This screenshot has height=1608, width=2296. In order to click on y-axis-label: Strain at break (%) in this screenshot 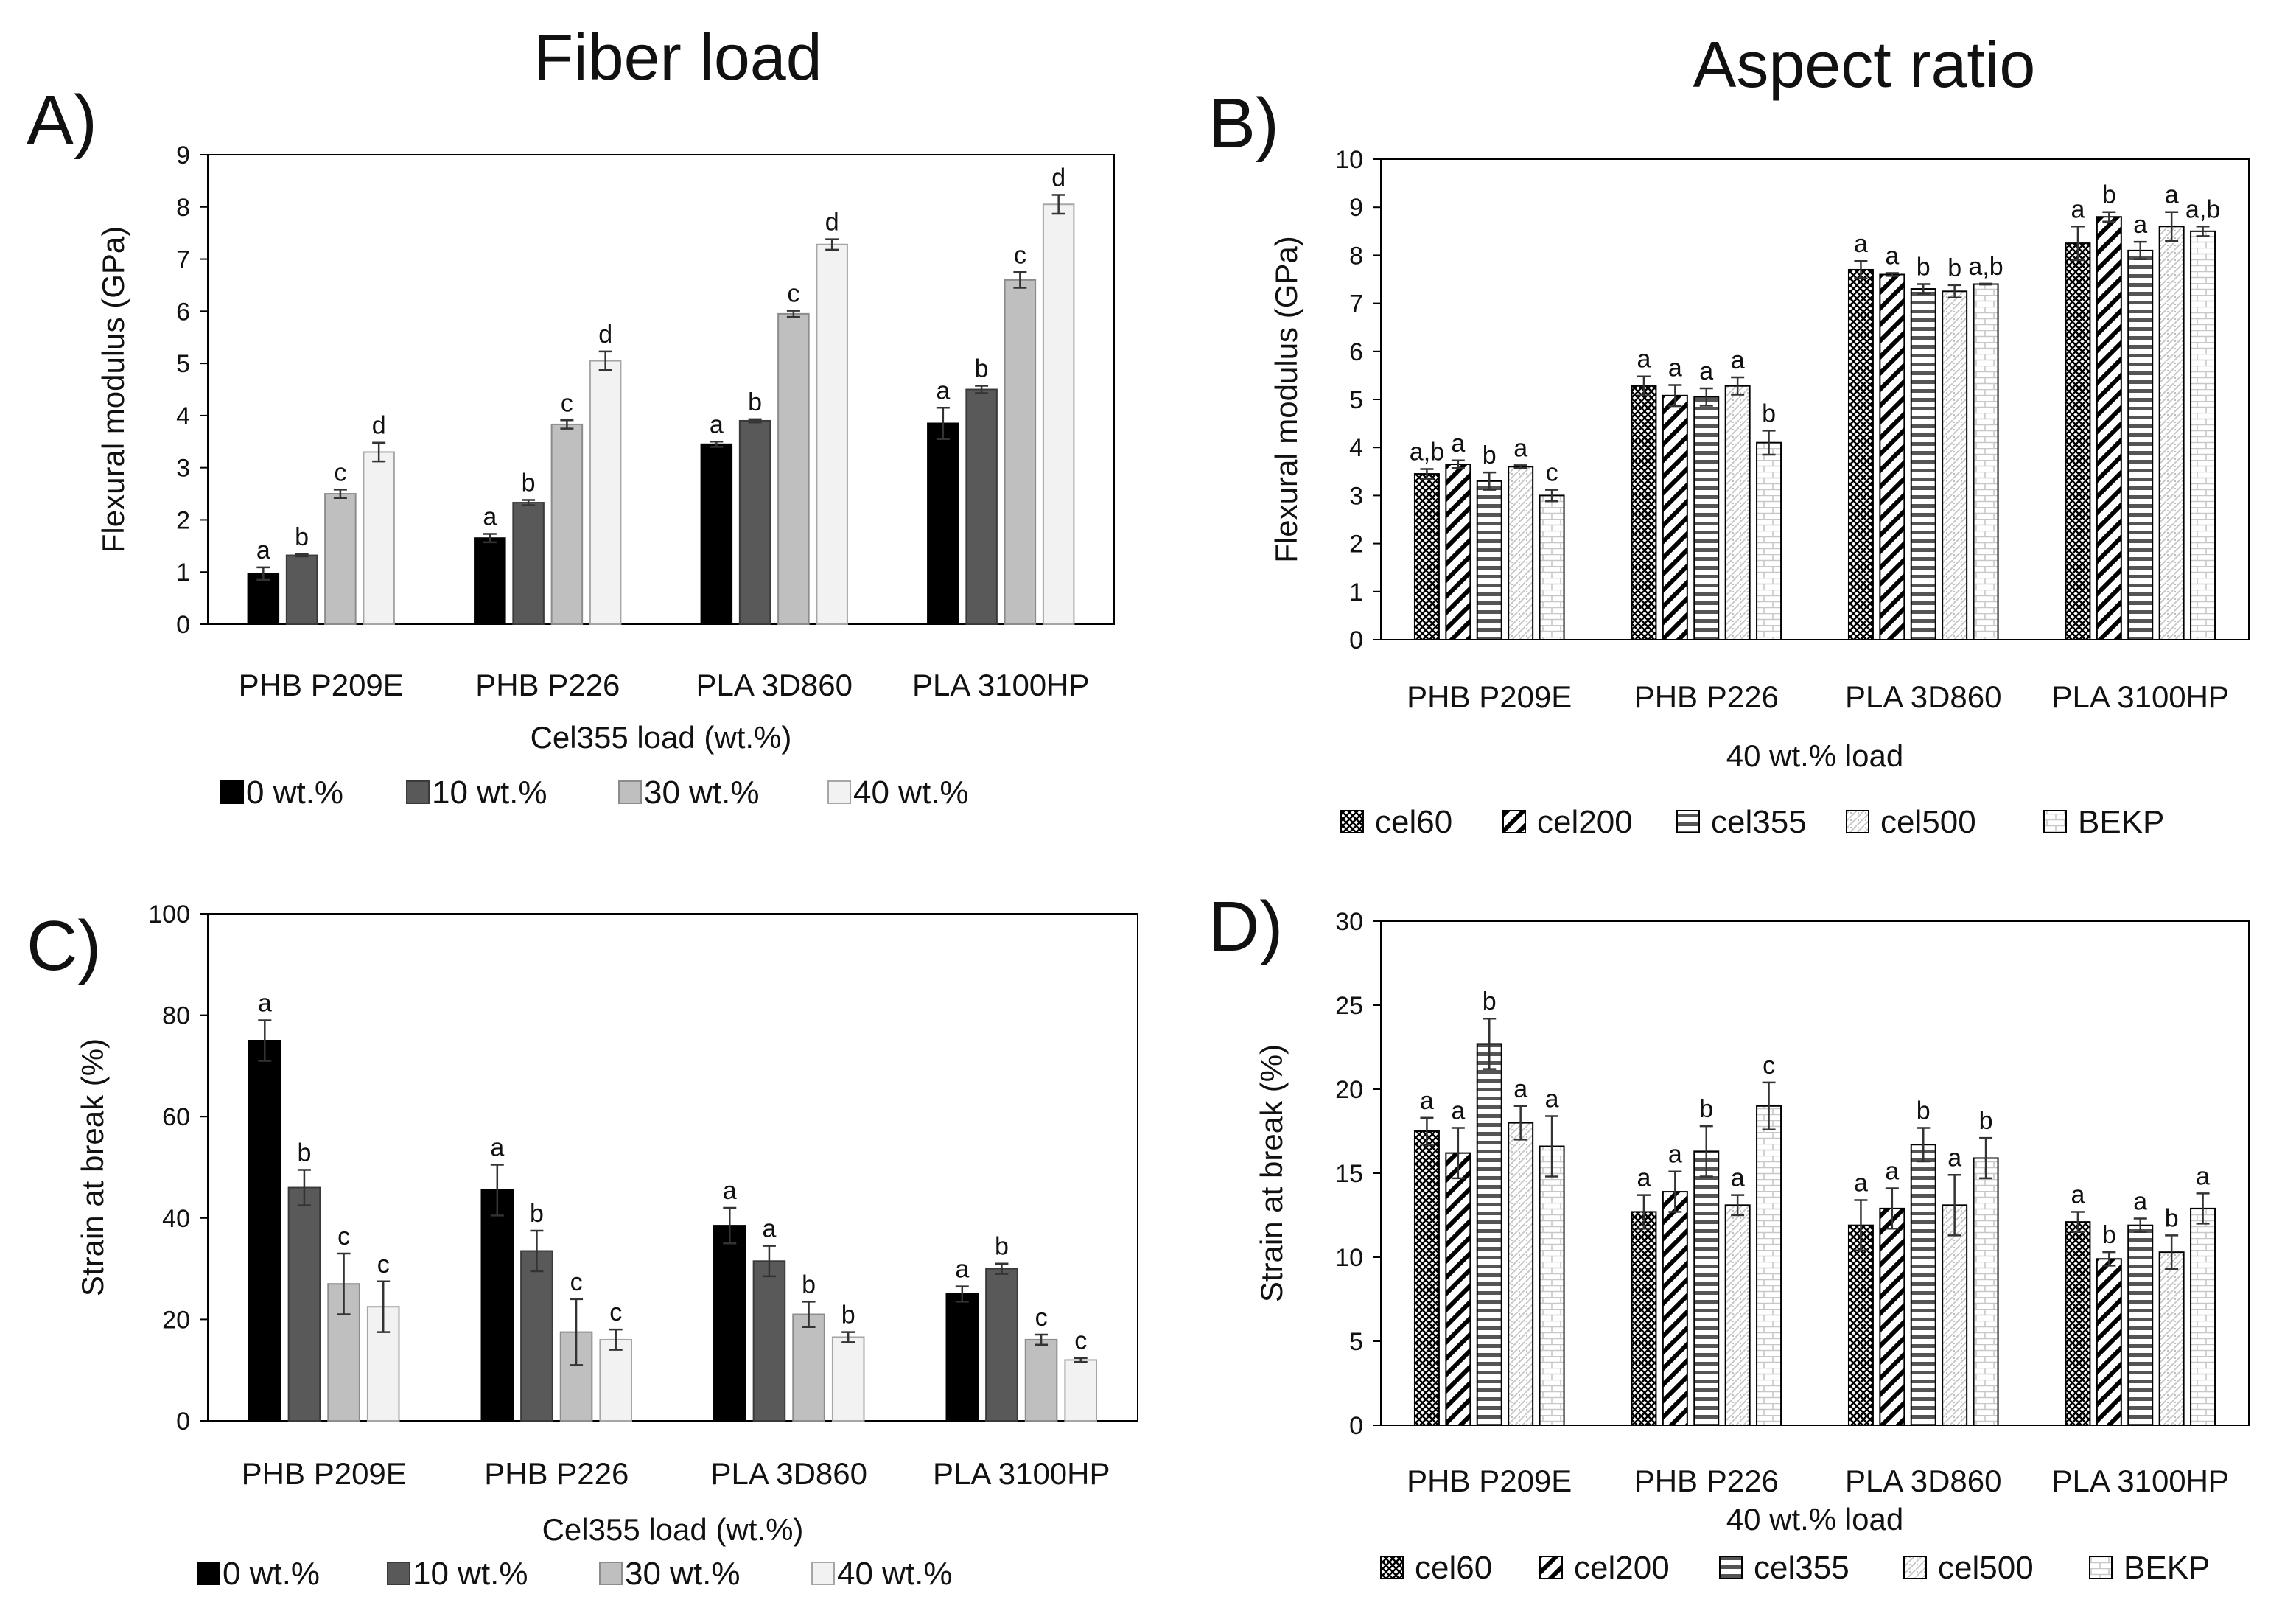, I will do `click(1271, 1173)`.